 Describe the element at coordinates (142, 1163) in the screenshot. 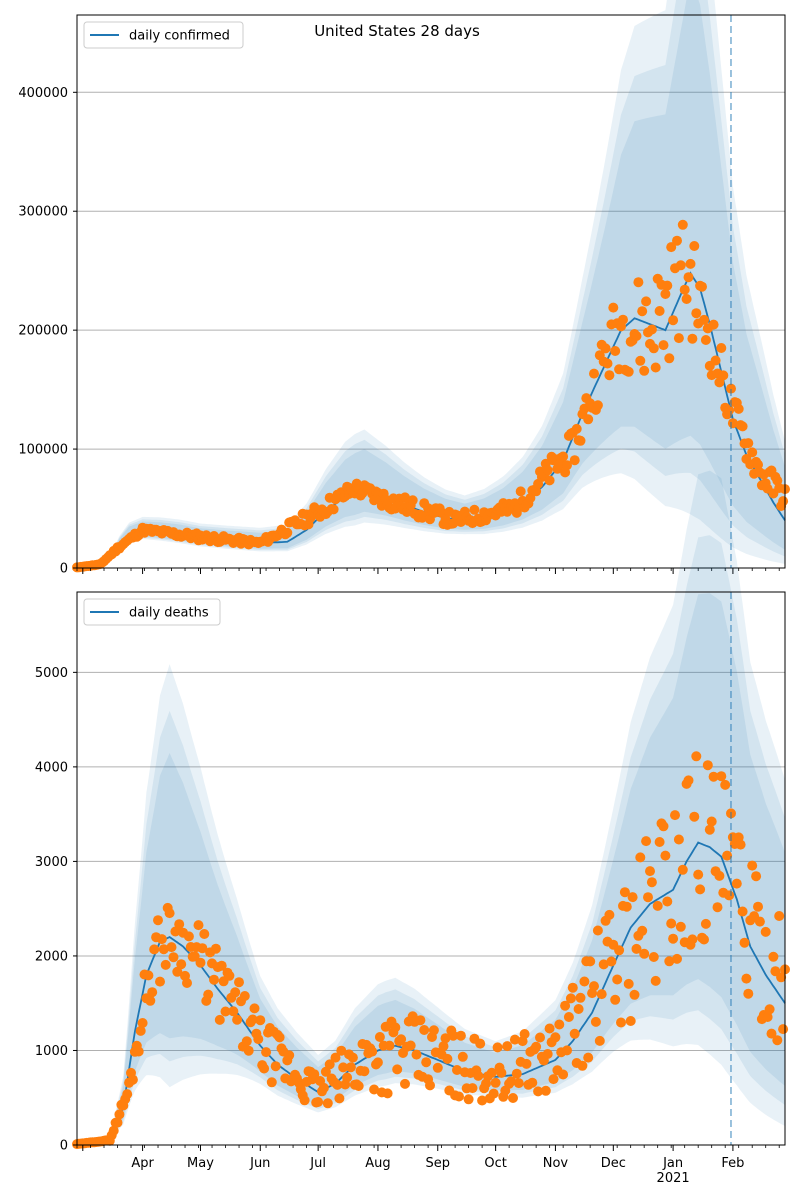

I see `xtick-label-0: Apr` at that location.